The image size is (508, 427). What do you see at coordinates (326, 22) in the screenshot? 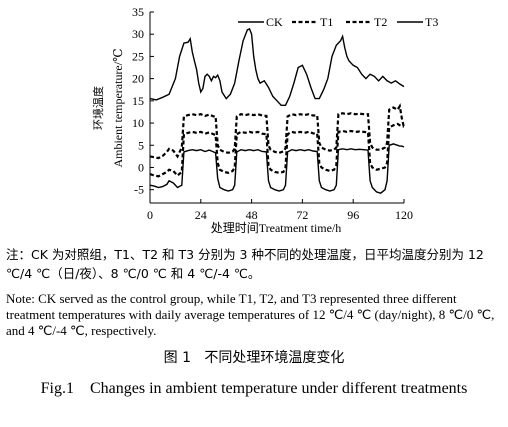
I see `legend-label-t1: T1` at bounding box center [326, 22].